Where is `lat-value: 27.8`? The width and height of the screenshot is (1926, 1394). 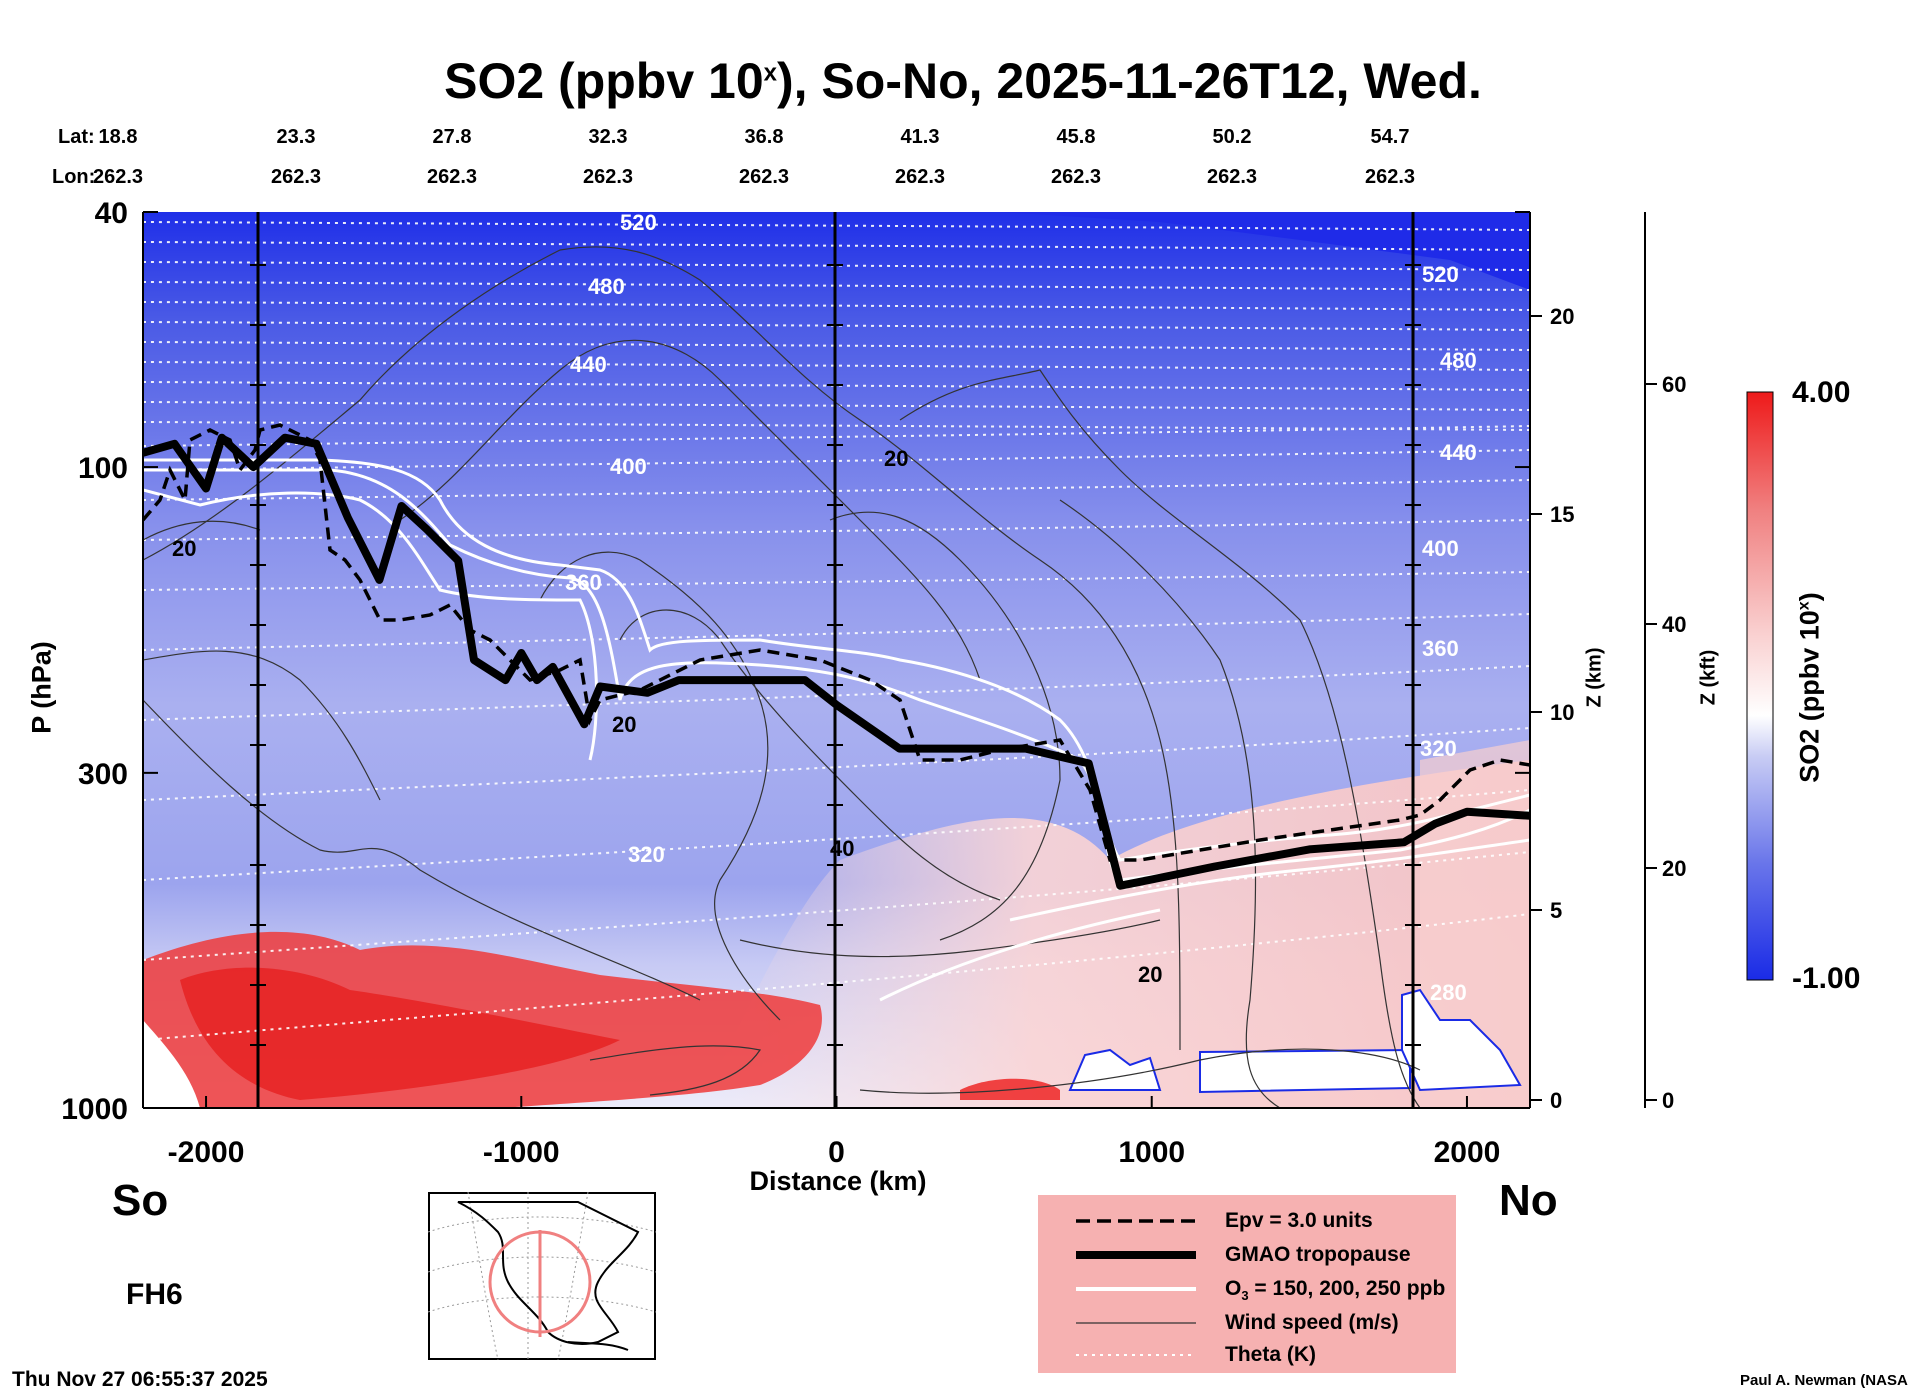
lat-value: 27.8 is located at coordinates (452, 137).